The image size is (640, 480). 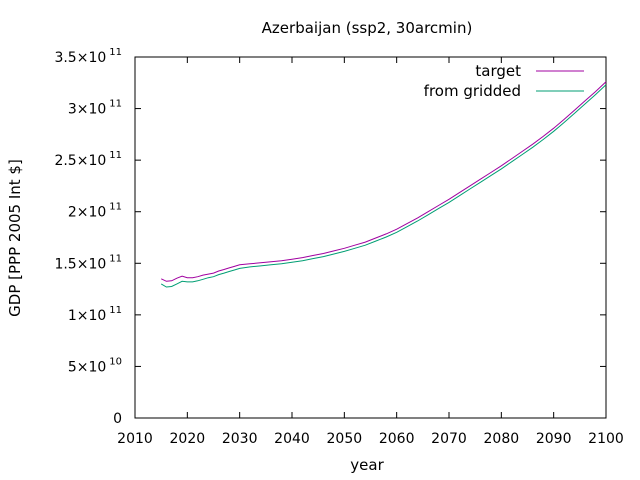 I want to click on x-tick-label: 2070, so click(x=449, y=439).